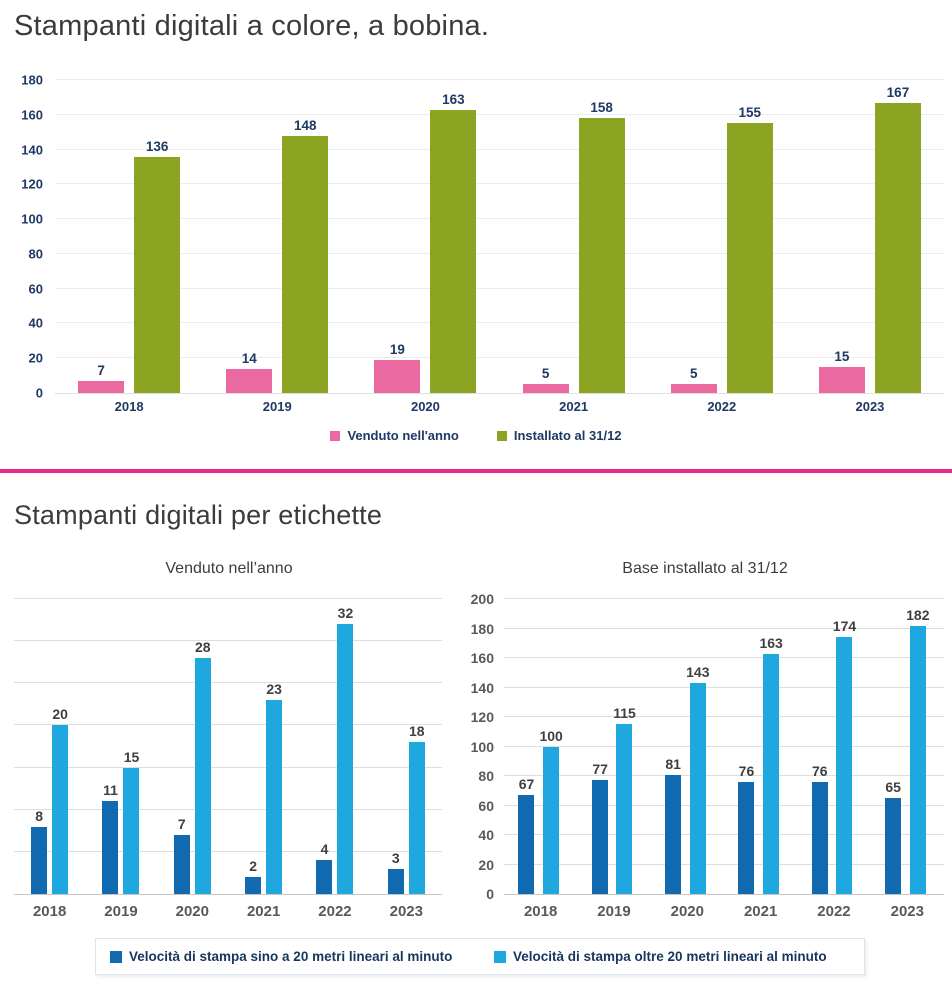  I want to click on bar-group-2022: 4 32, so click(334, 746).